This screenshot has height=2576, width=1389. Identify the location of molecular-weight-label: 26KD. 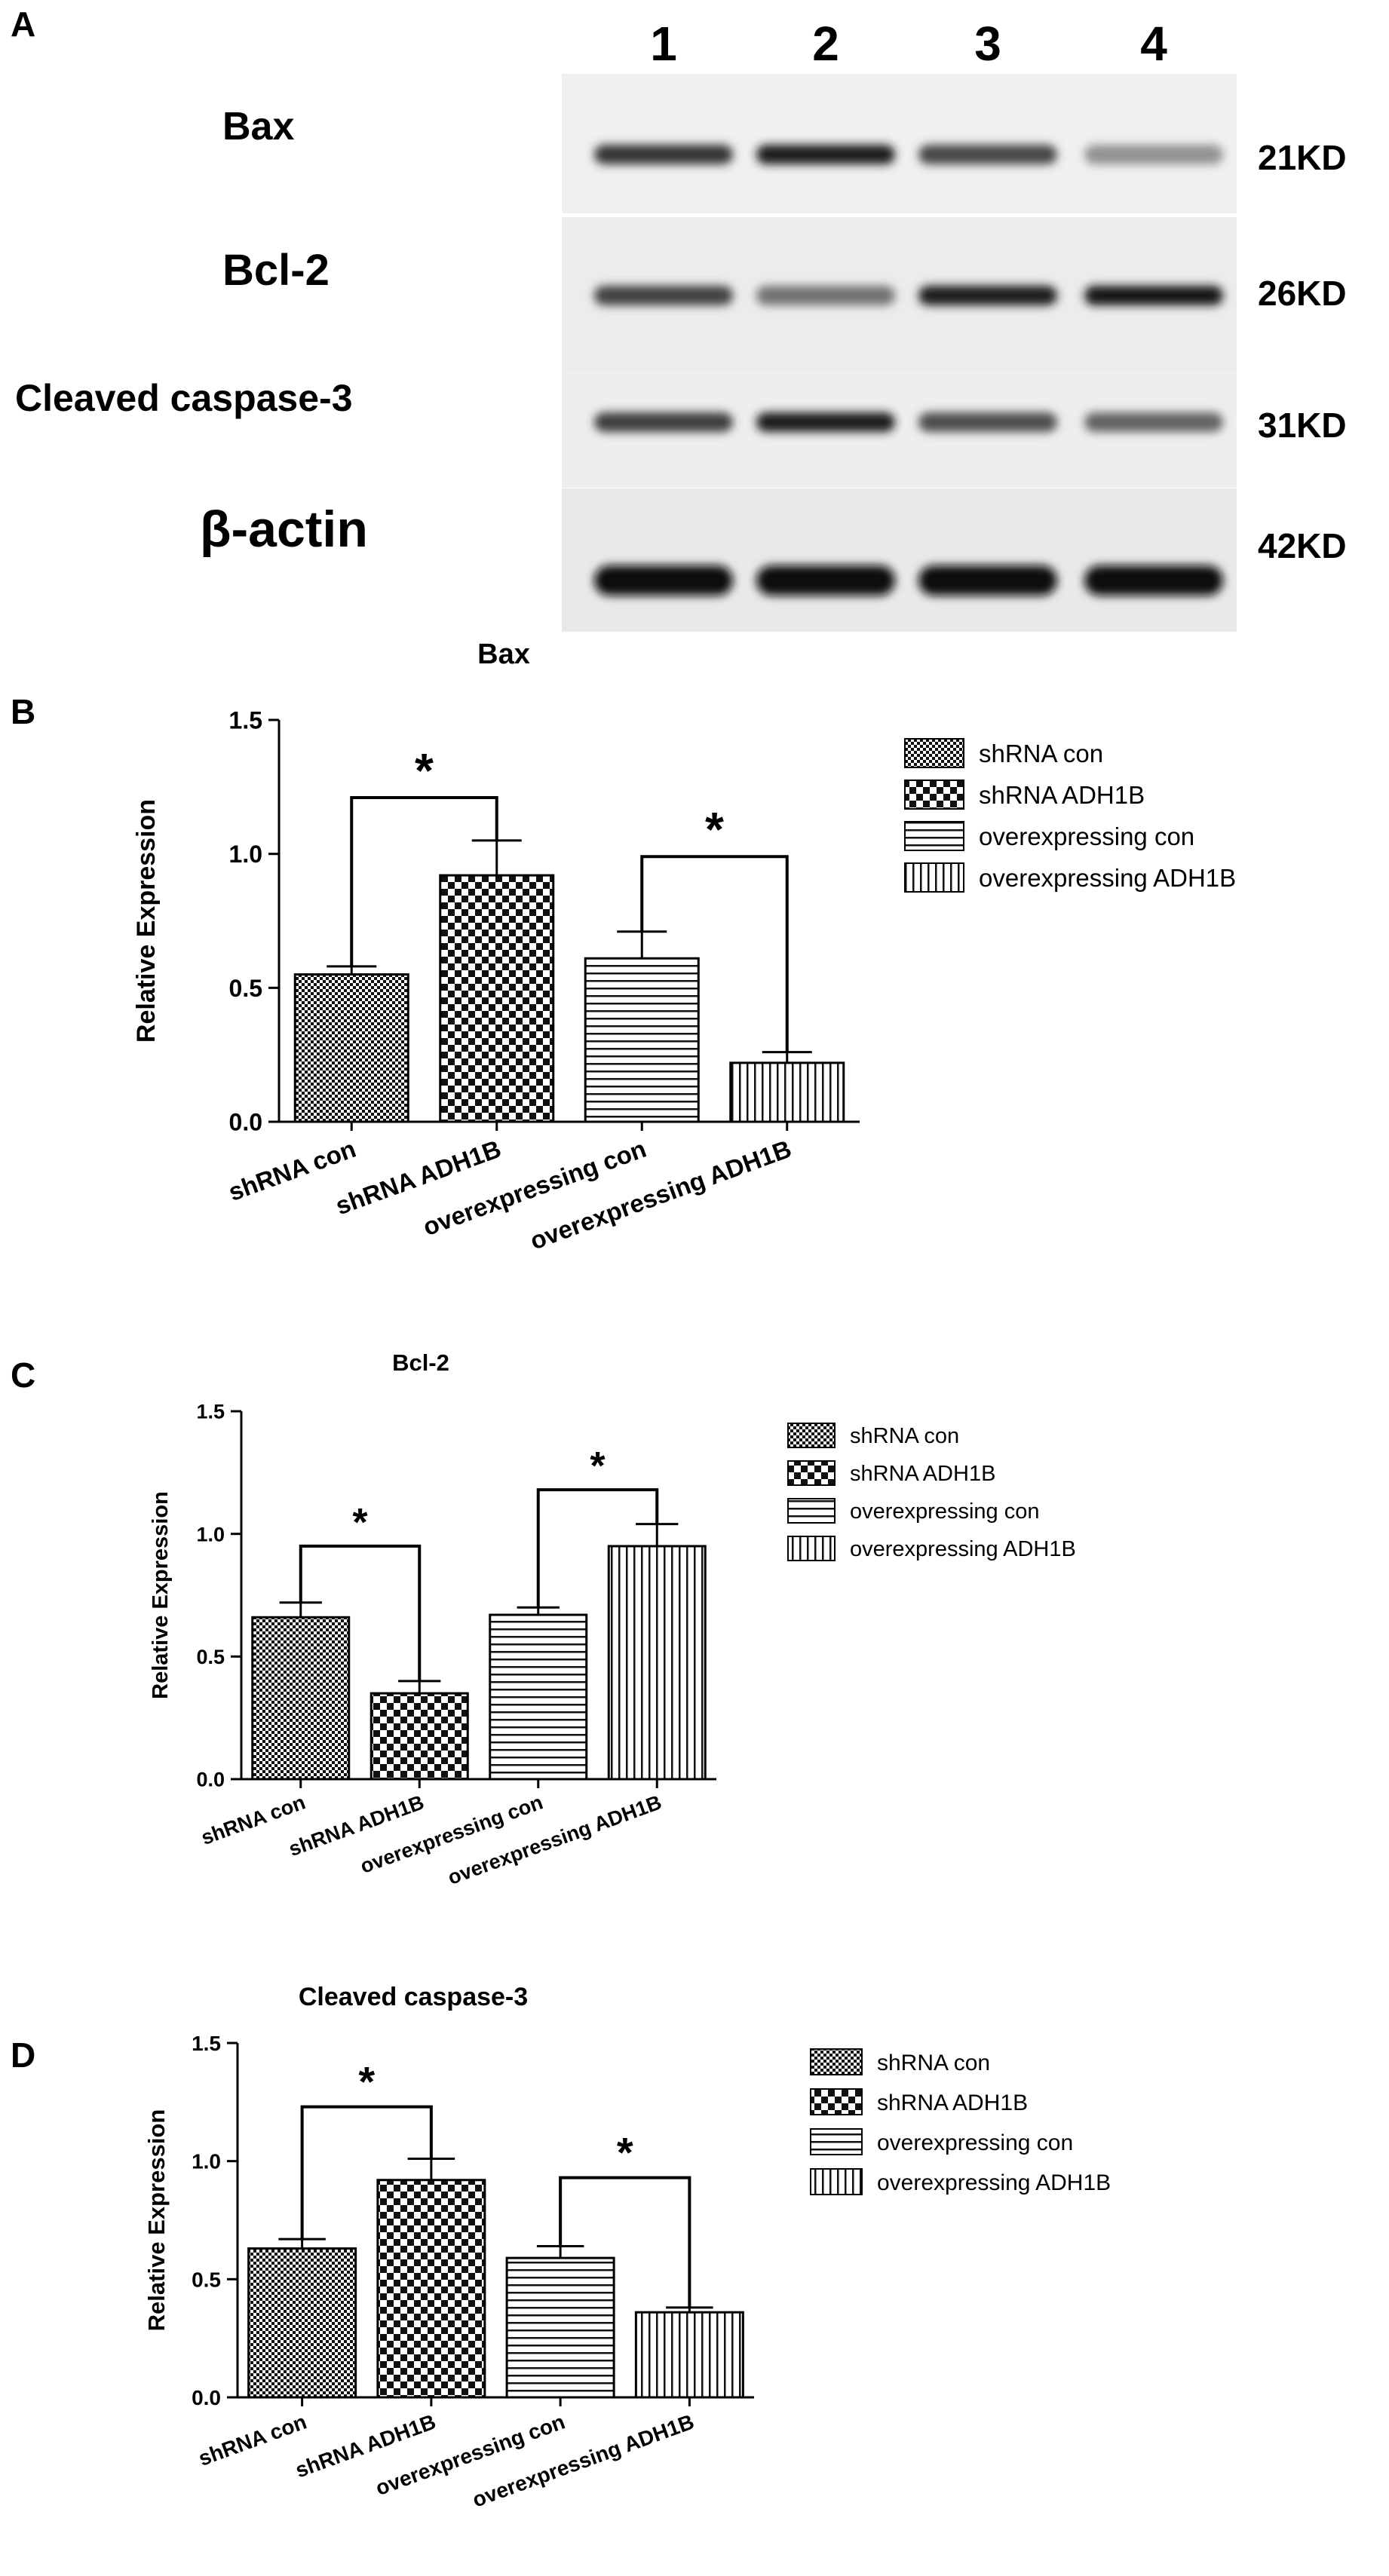
(1302, 293).